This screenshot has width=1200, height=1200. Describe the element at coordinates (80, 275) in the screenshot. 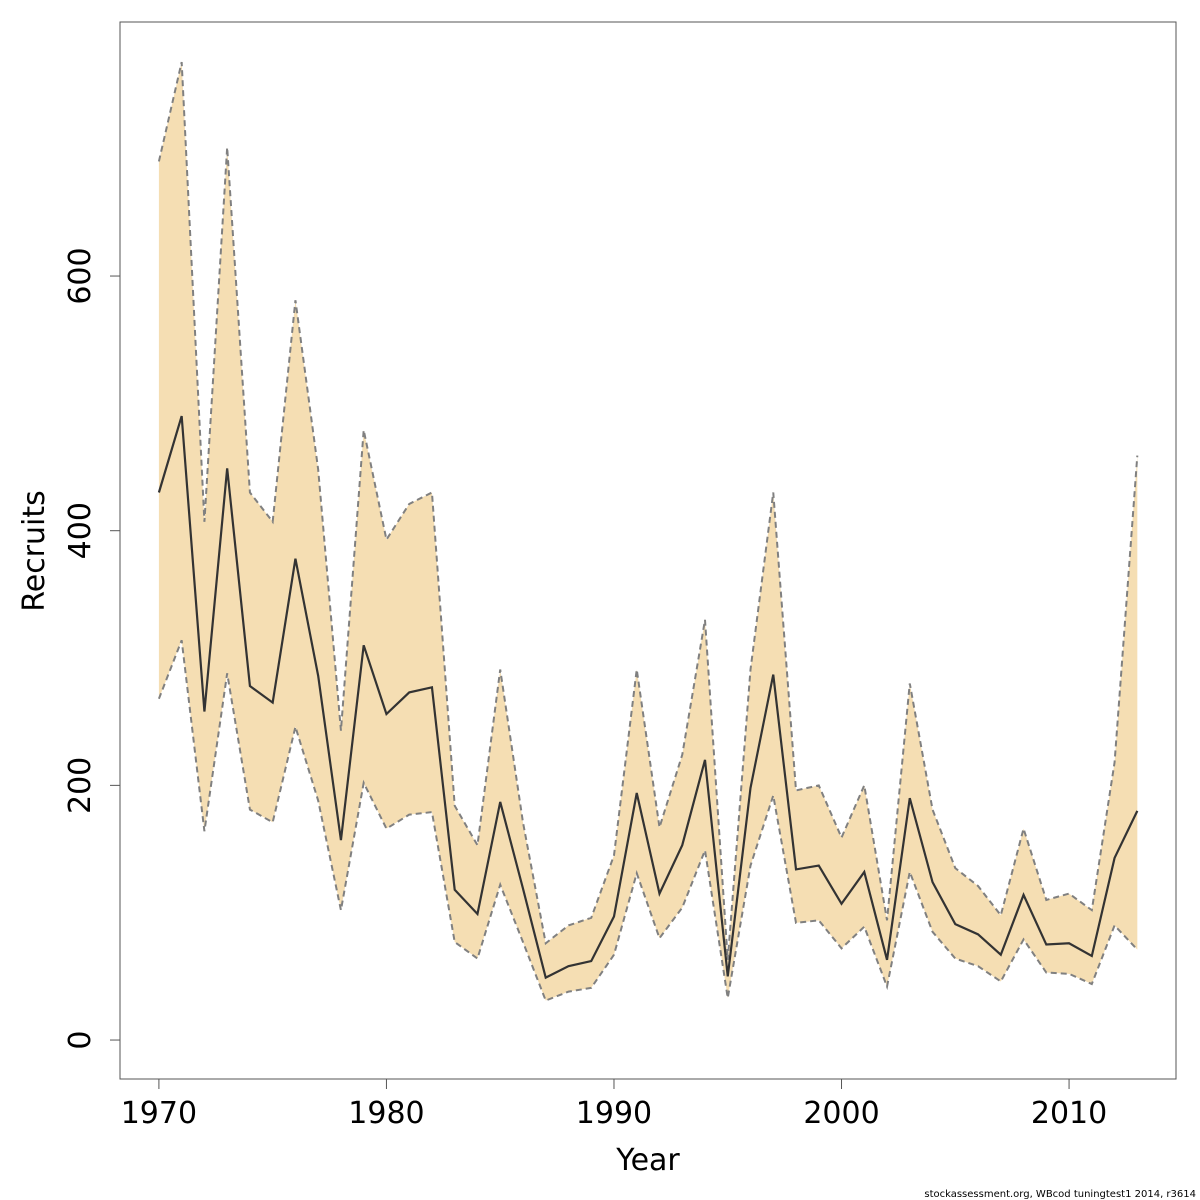

I see `y-tick-label: 600` at that location.